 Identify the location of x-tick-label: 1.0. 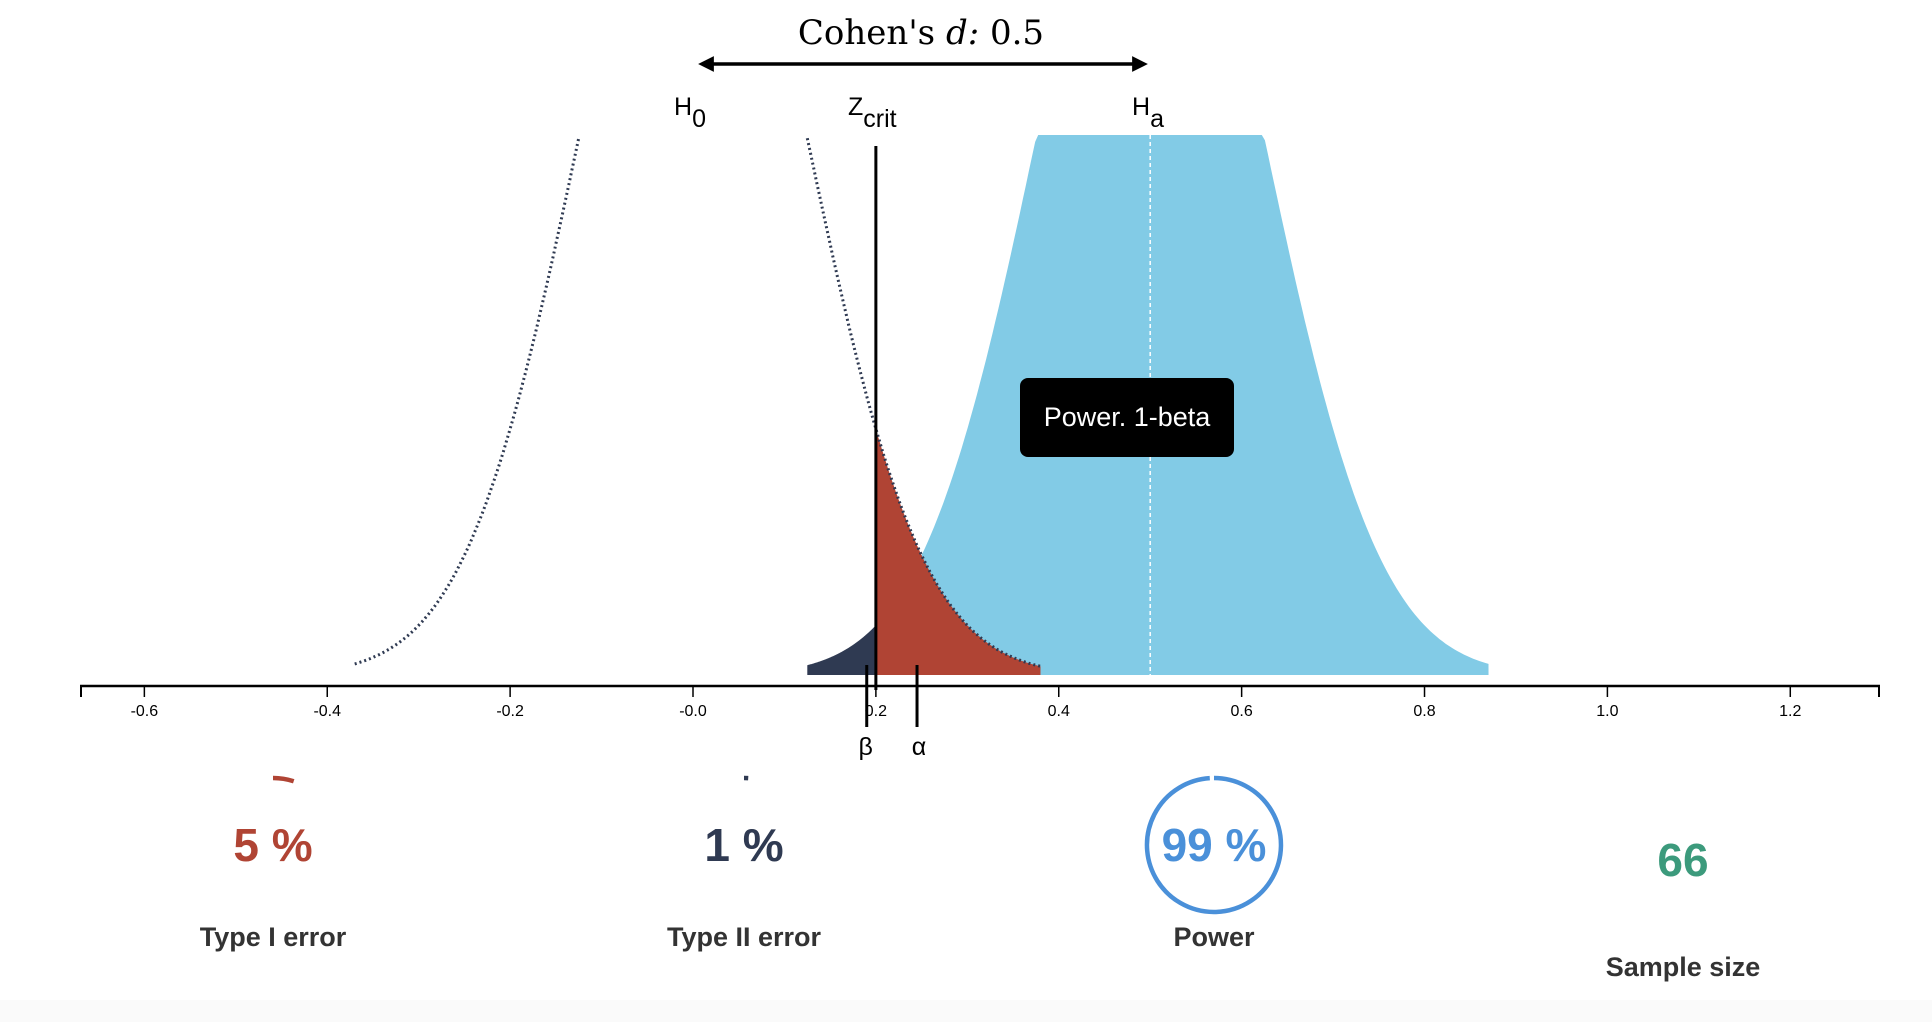
(1607, 711).